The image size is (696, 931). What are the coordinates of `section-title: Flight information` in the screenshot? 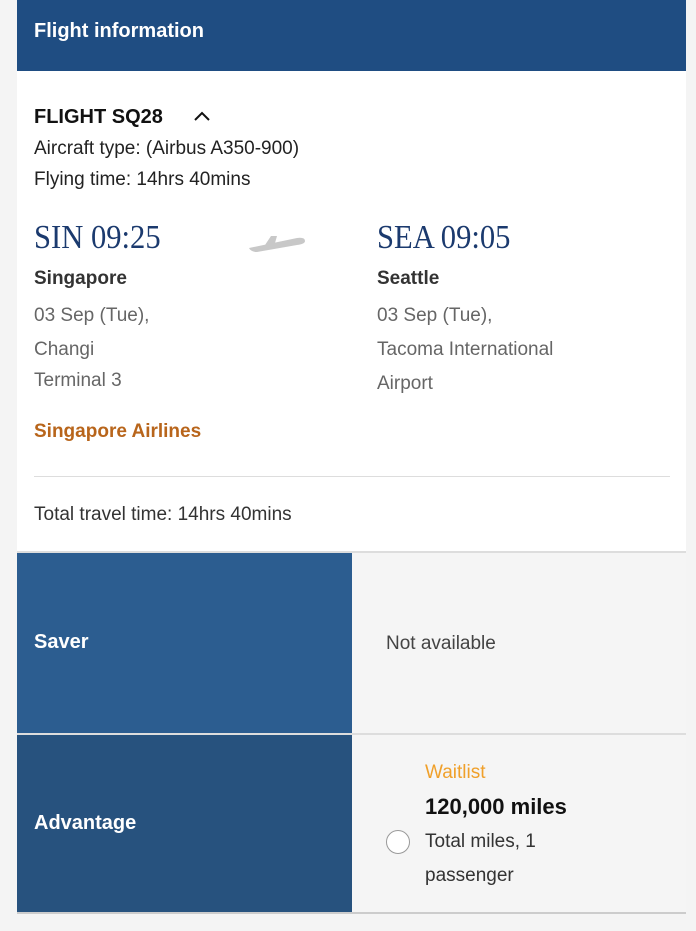 It's located at (119, 31).